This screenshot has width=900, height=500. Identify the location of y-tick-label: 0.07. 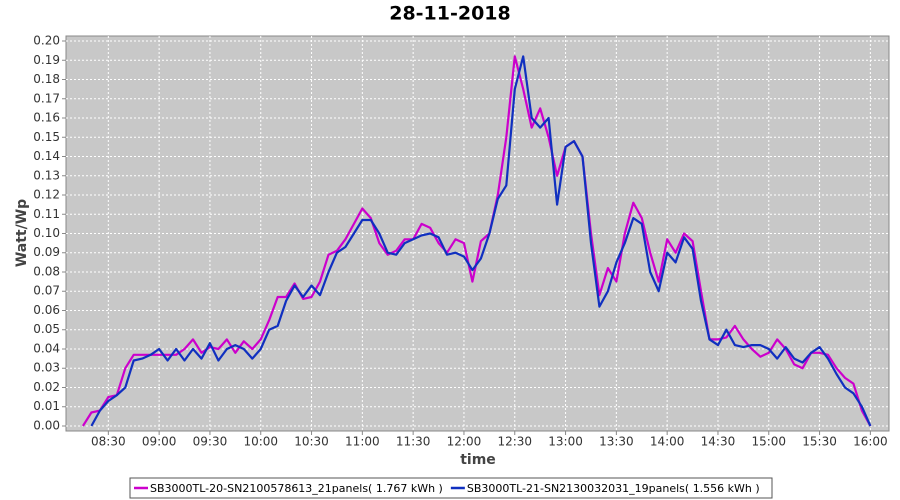
(46, 291).